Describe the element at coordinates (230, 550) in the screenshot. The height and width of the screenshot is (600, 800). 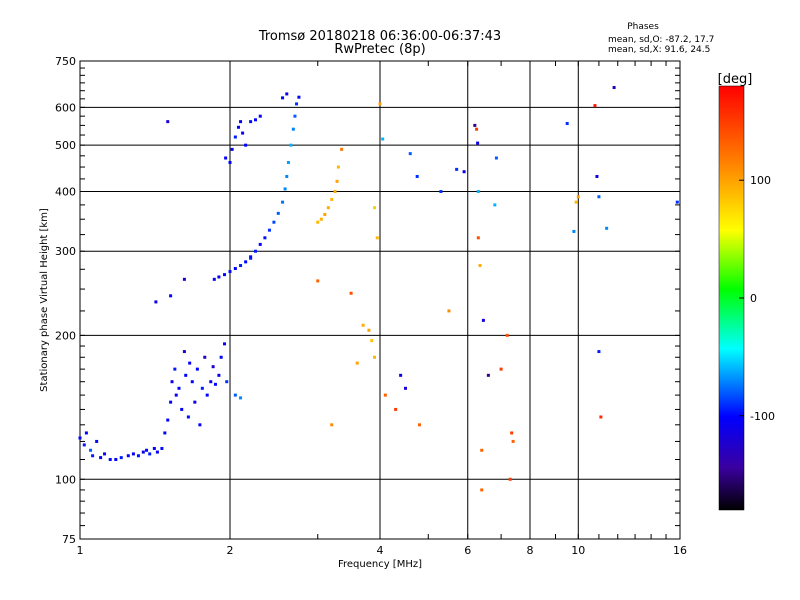
I see `x-tick-label: 2` at that location.